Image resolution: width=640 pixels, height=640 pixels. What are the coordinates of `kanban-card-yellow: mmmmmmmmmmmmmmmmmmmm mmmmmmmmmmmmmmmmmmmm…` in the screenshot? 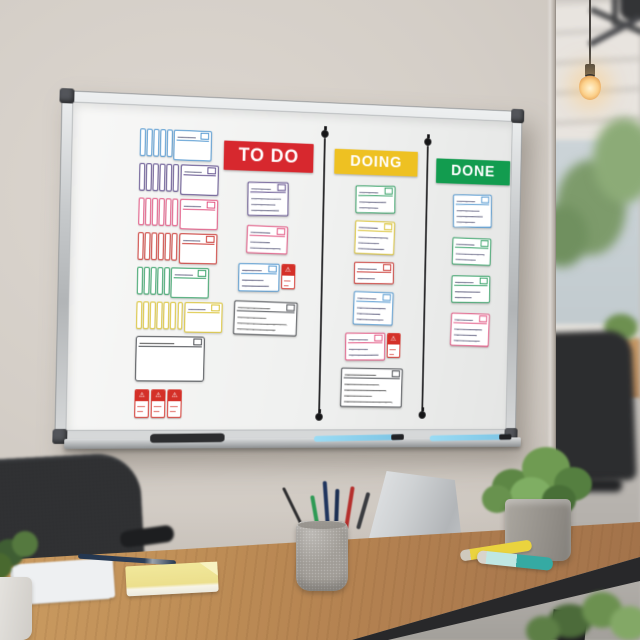 It's located at (375, 238).